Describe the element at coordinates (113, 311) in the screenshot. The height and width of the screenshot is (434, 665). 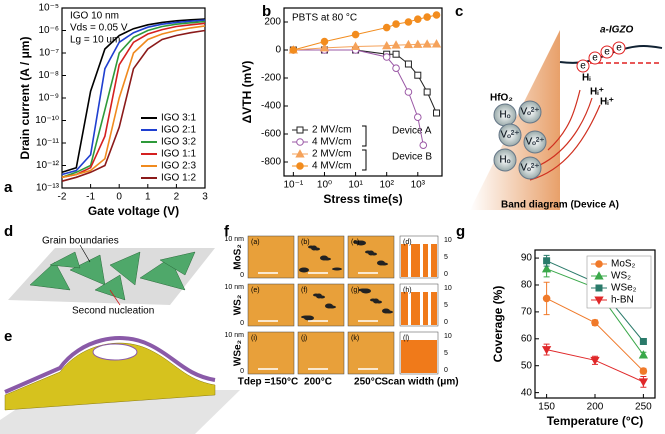
I see `annotation: Second nucleation` at that location.